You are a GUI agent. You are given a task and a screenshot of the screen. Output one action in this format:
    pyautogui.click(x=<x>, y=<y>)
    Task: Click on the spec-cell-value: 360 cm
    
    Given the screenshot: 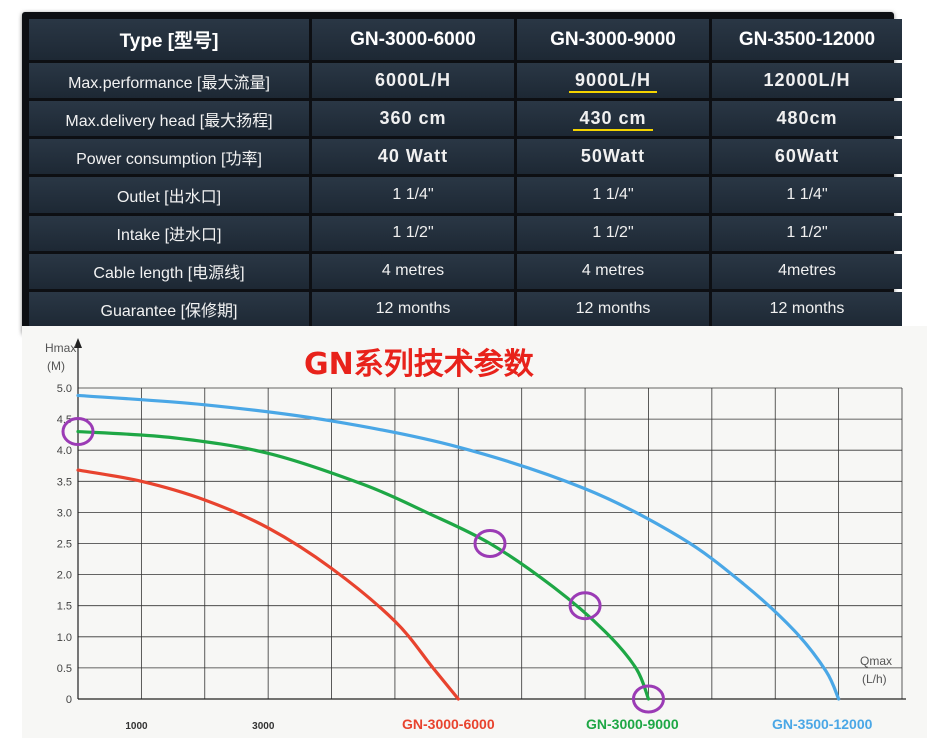 What is the action you would take?
    pyautogui.click(x=413, y=118)
    